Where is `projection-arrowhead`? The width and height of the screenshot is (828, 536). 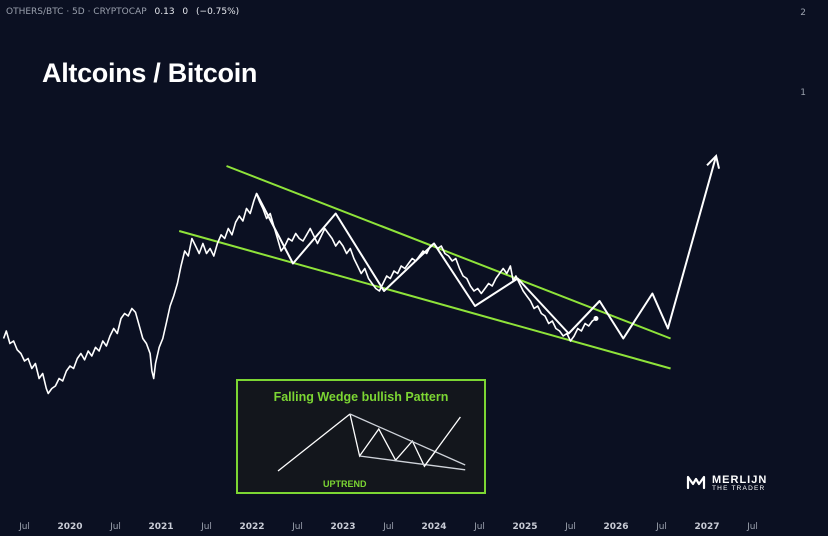
projection-arrowhead is located at coordinates (713, 161).